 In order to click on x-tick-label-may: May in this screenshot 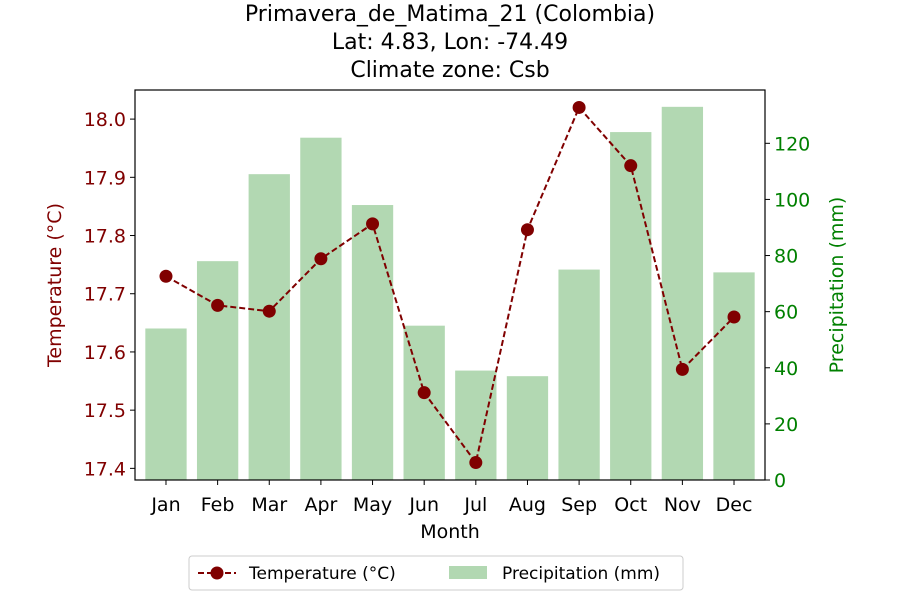, I will do `click(372, 505)`.